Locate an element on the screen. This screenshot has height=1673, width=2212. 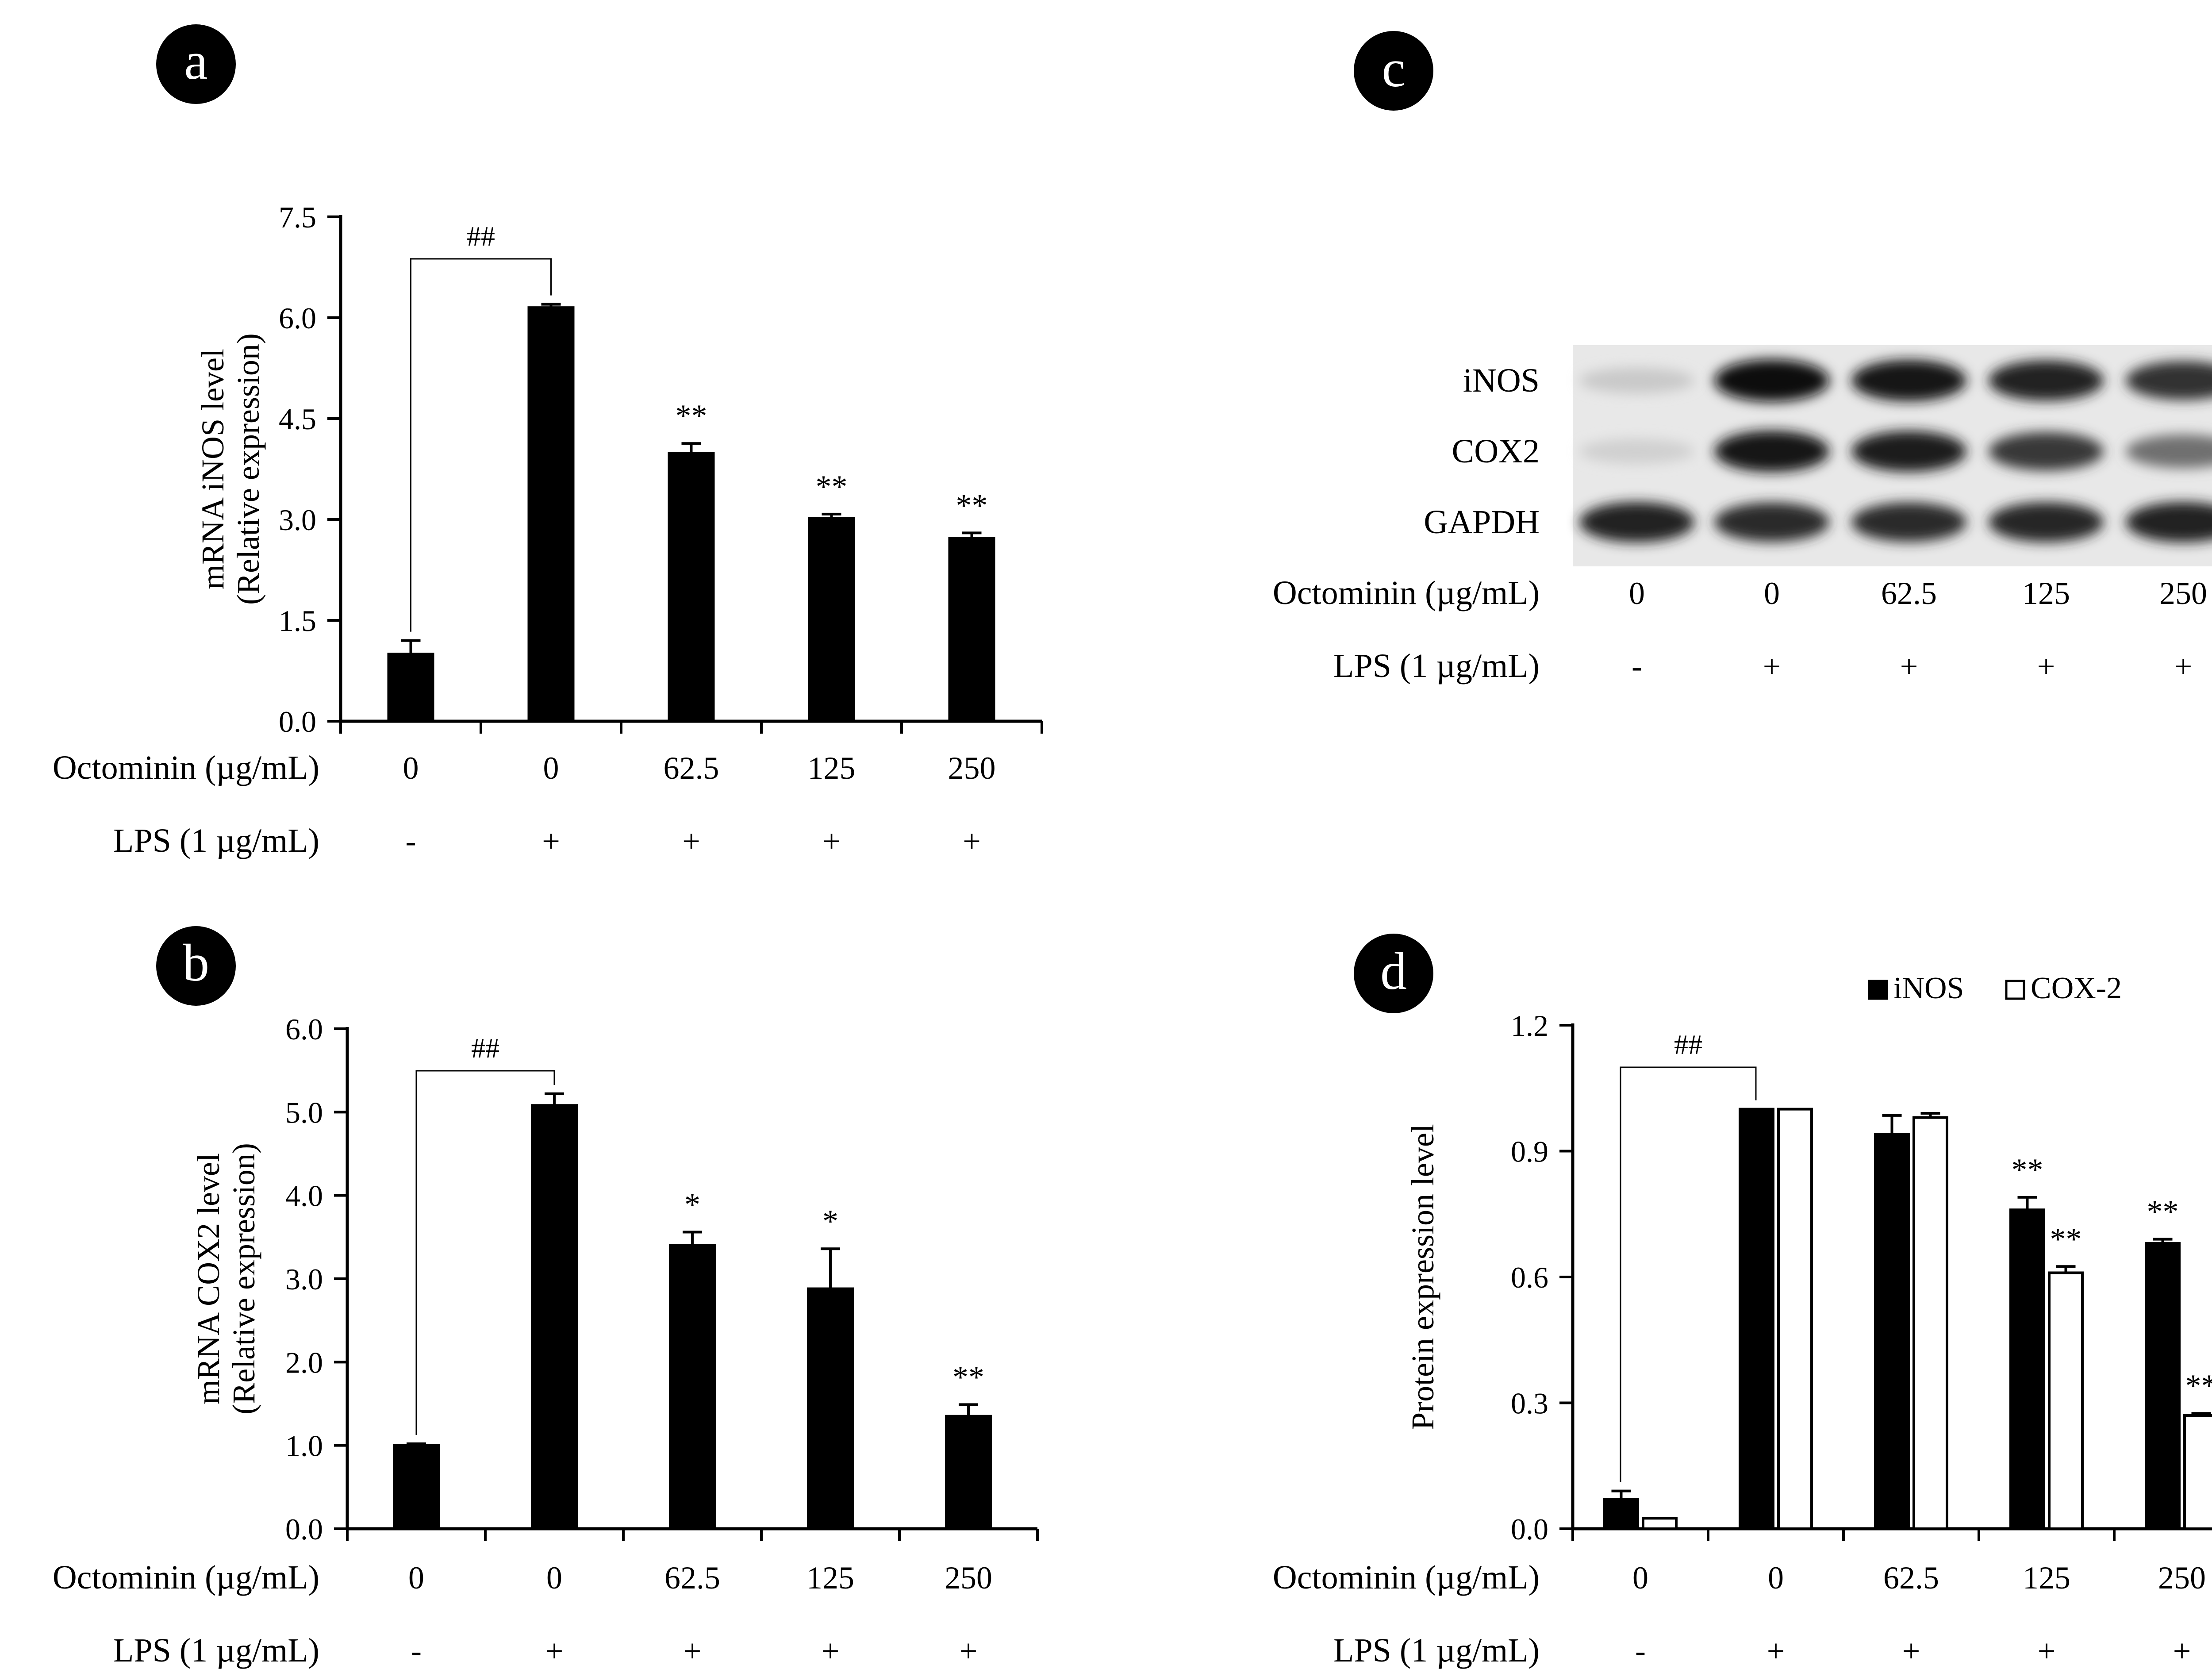
significance-mark: * is located at coordinates (692, 1205).